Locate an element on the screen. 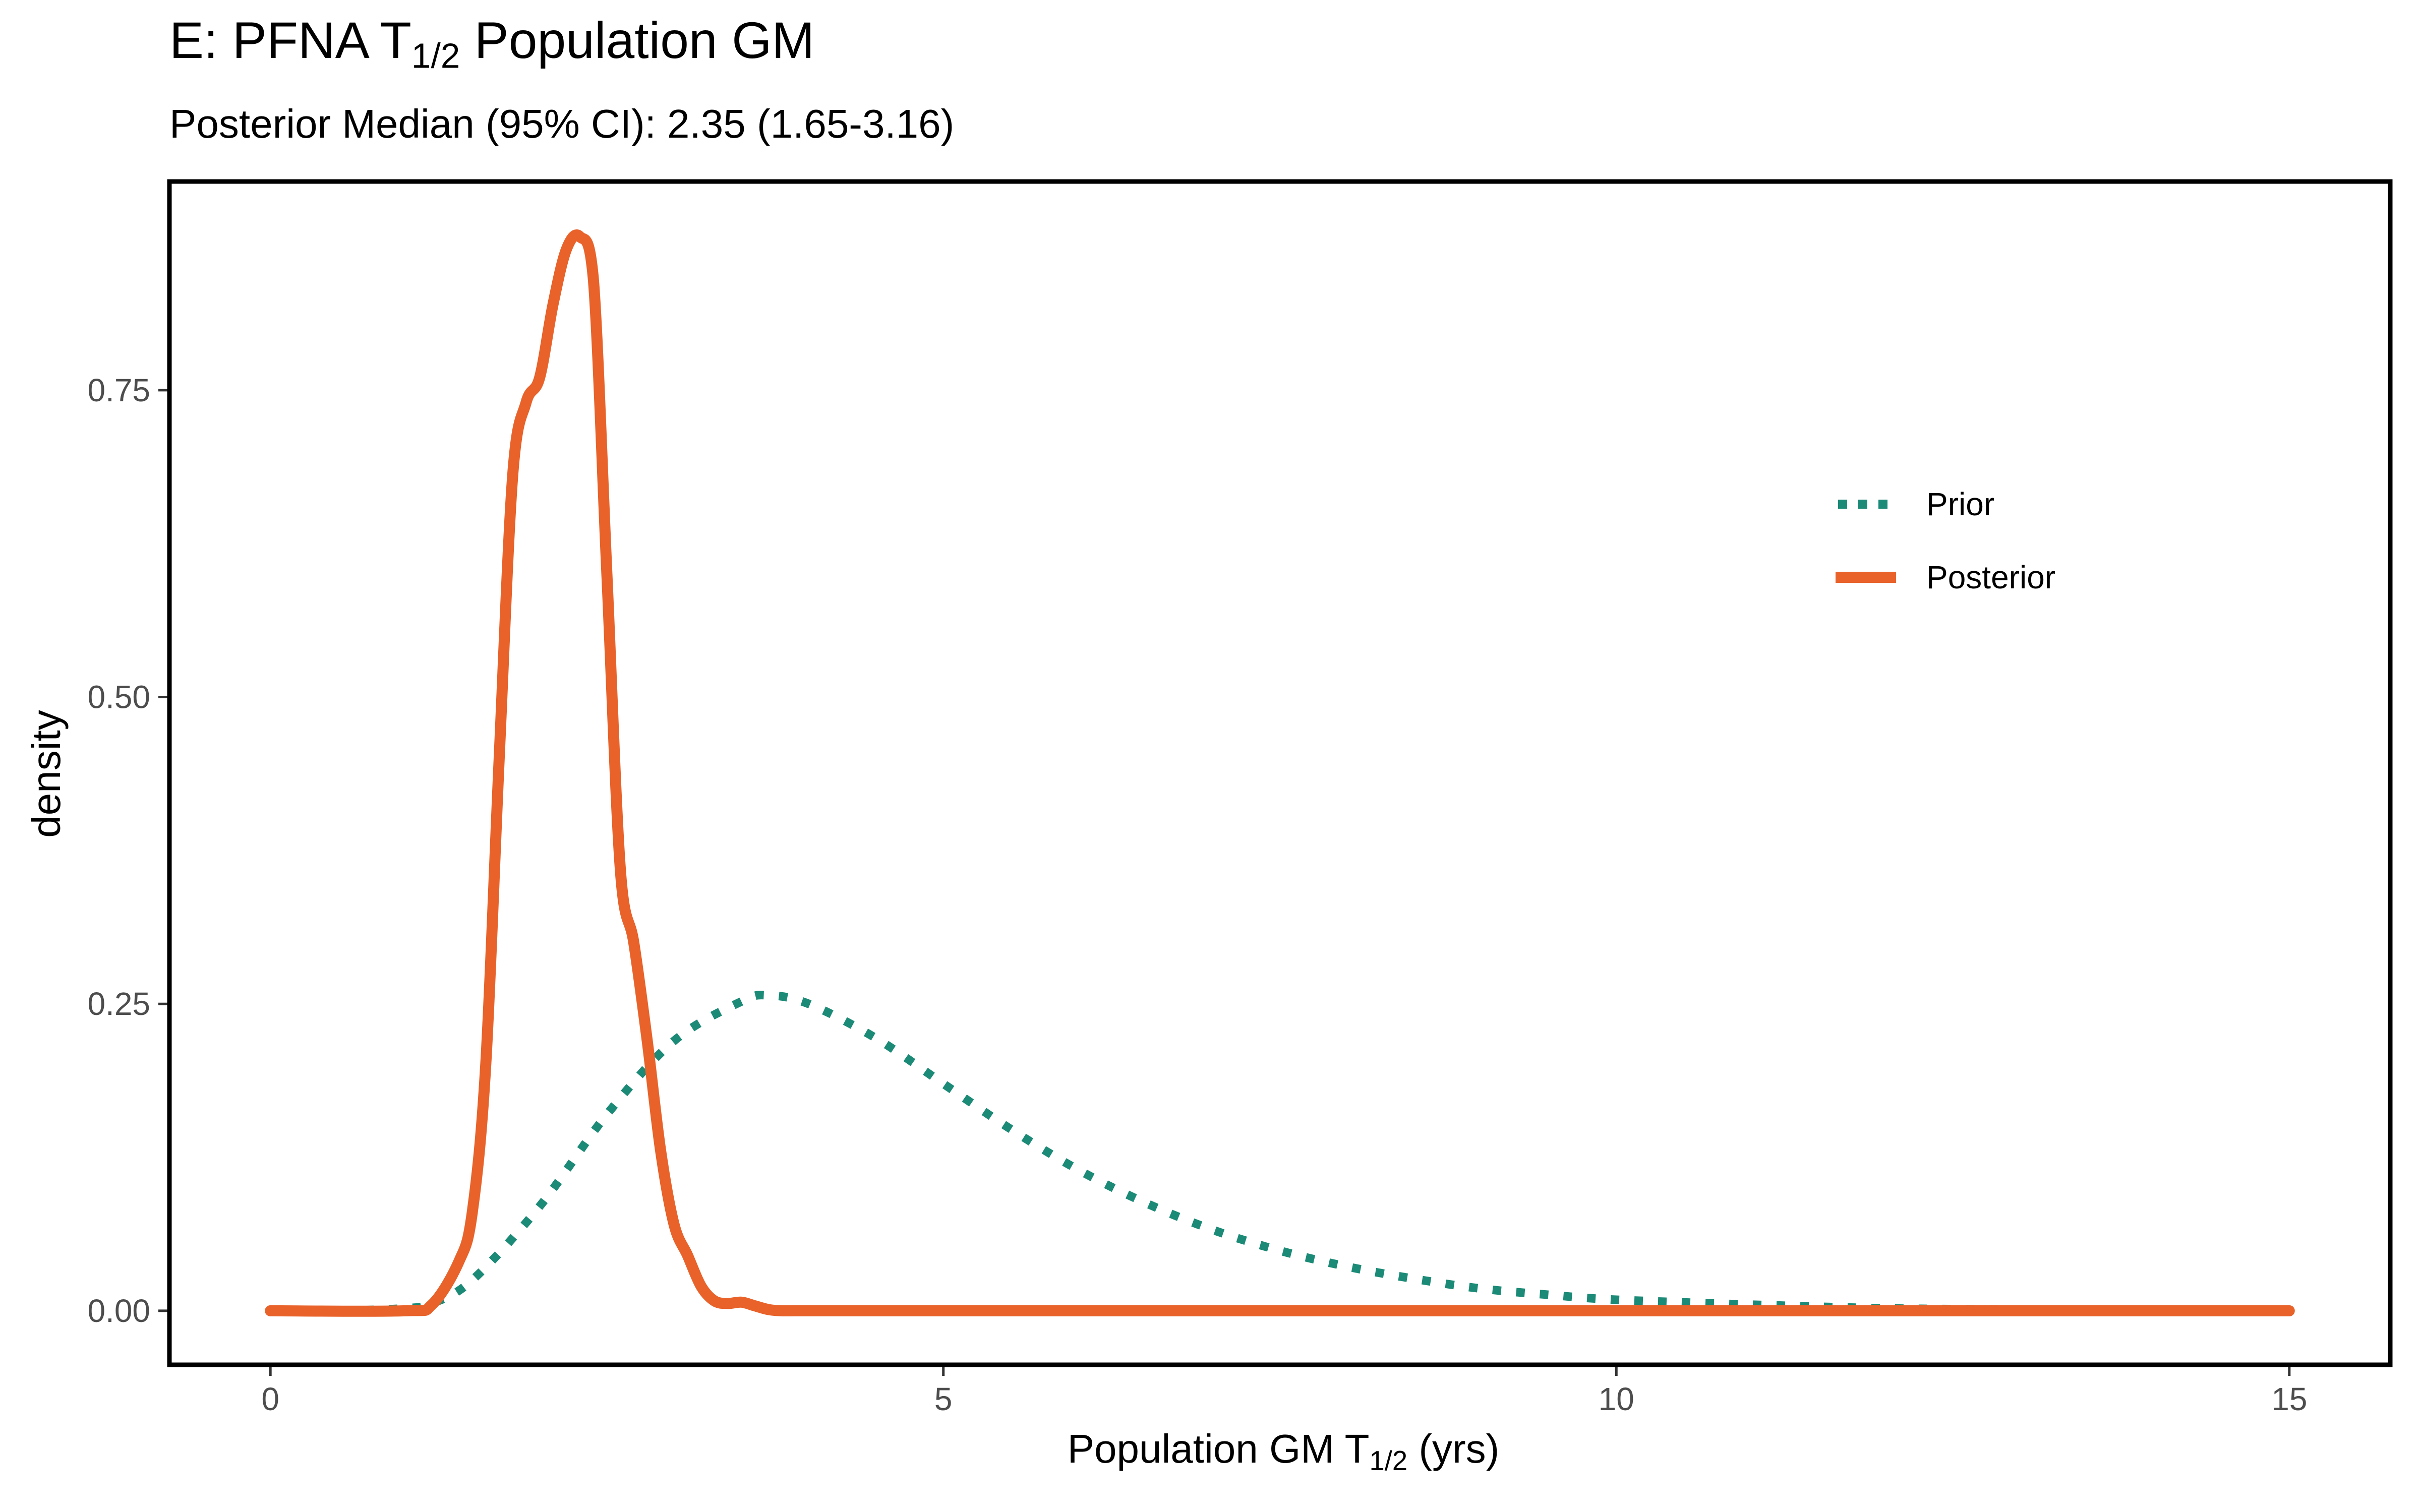  y-axis-label: density is located at coordinates (46, 774).